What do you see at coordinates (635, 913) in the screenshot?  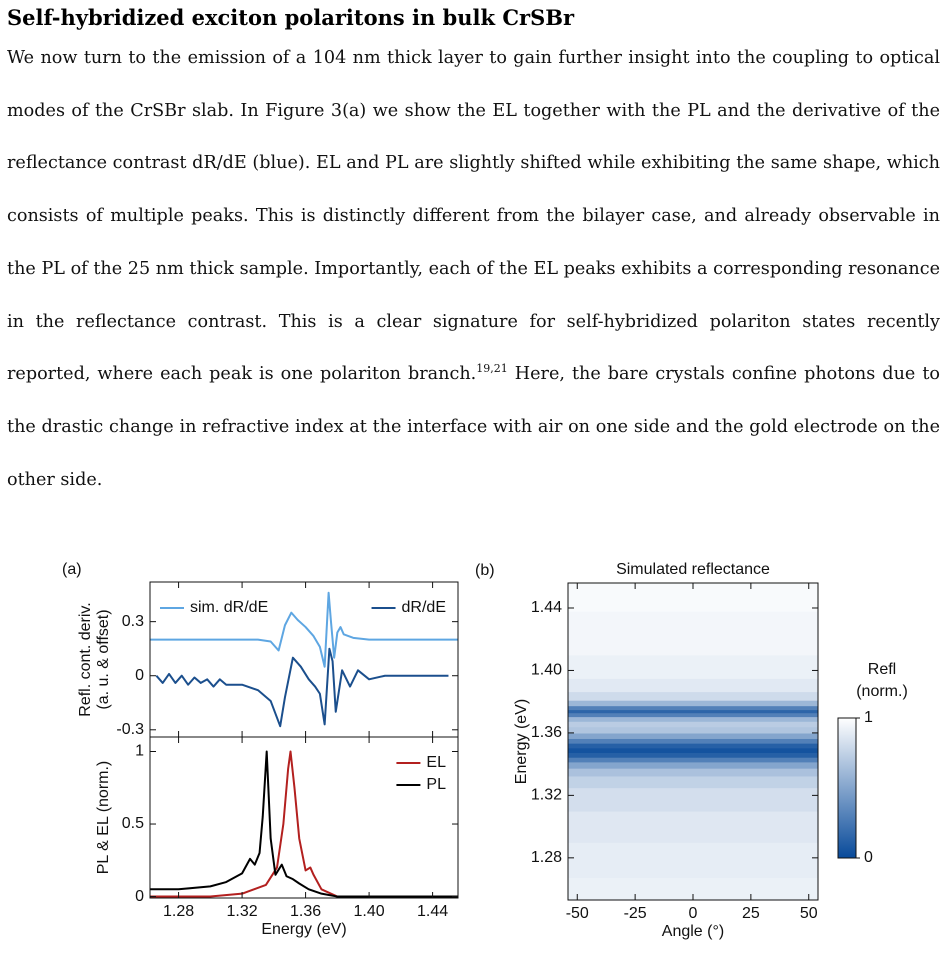 I see `x-tick-label: -25` at bounding box center [635, 913].